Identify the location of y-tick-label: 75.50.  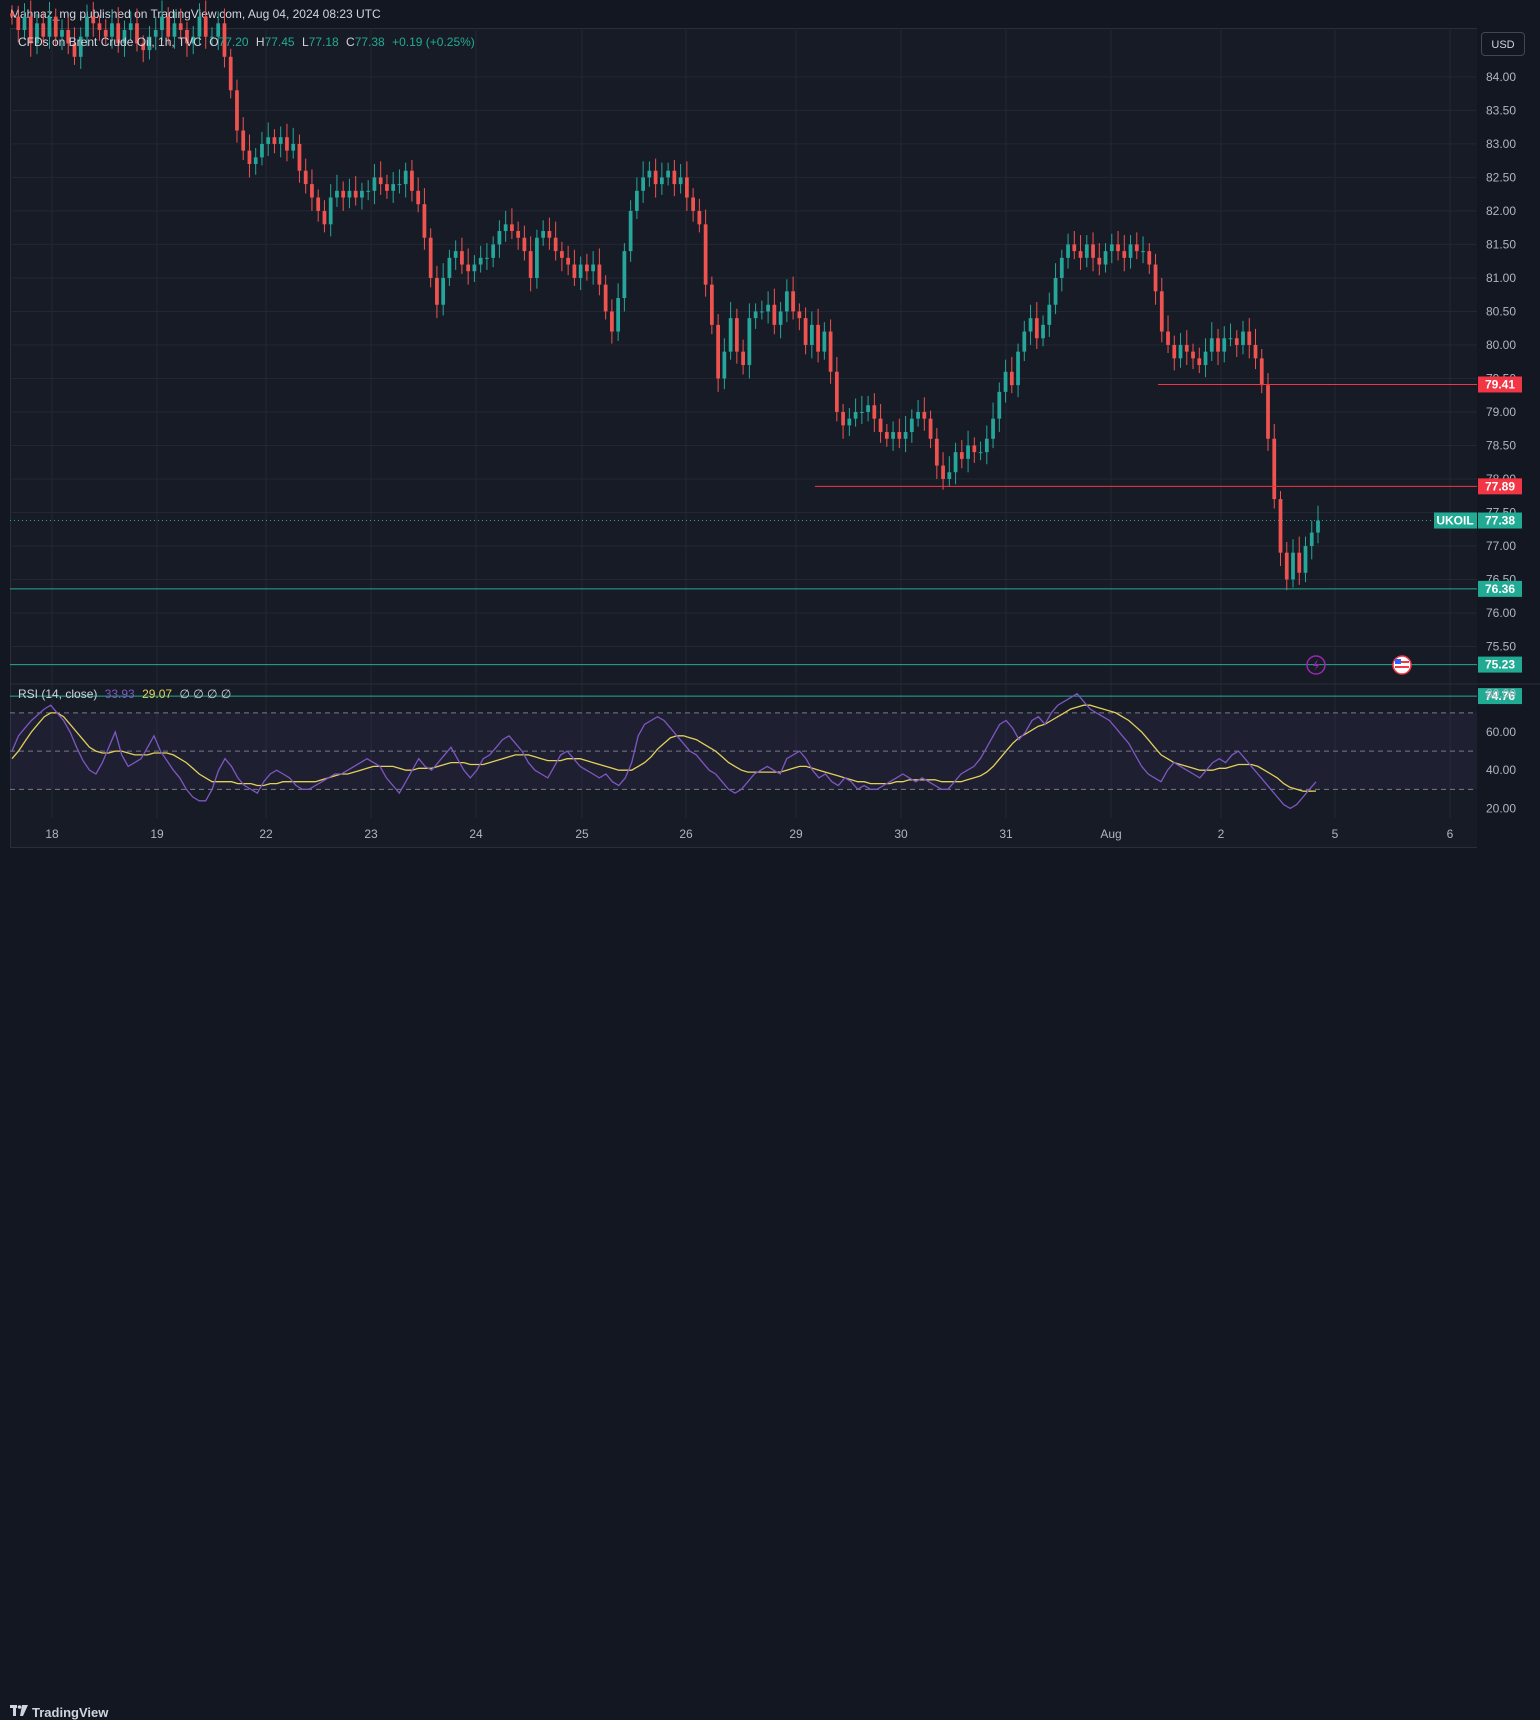
(1501, 646).